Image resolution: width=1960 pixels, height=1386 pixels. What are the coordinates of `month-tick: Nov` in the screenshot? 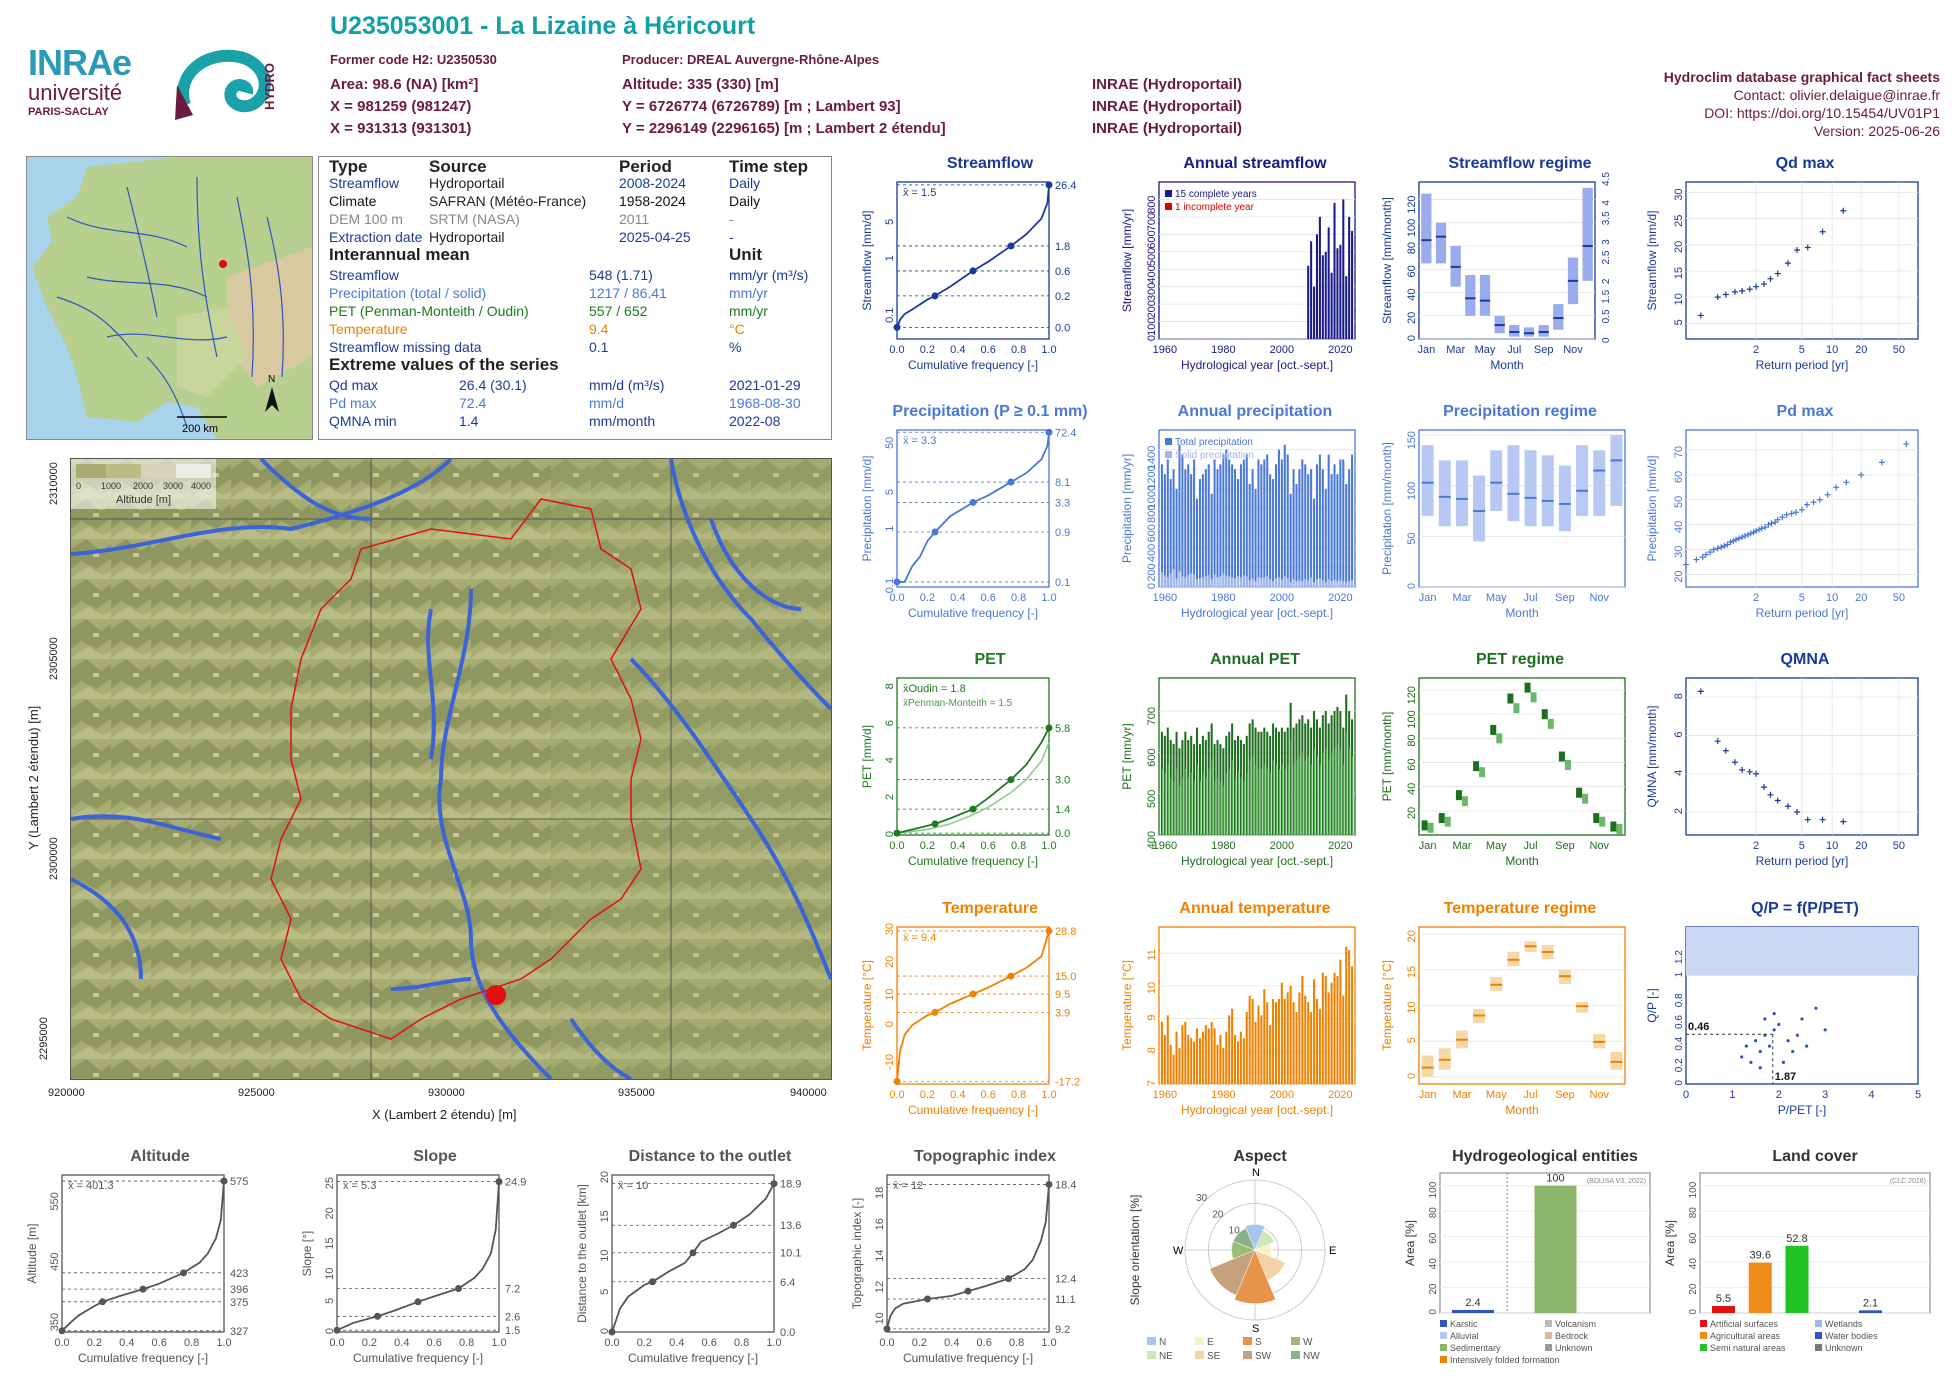 It's located at (1599, 846).